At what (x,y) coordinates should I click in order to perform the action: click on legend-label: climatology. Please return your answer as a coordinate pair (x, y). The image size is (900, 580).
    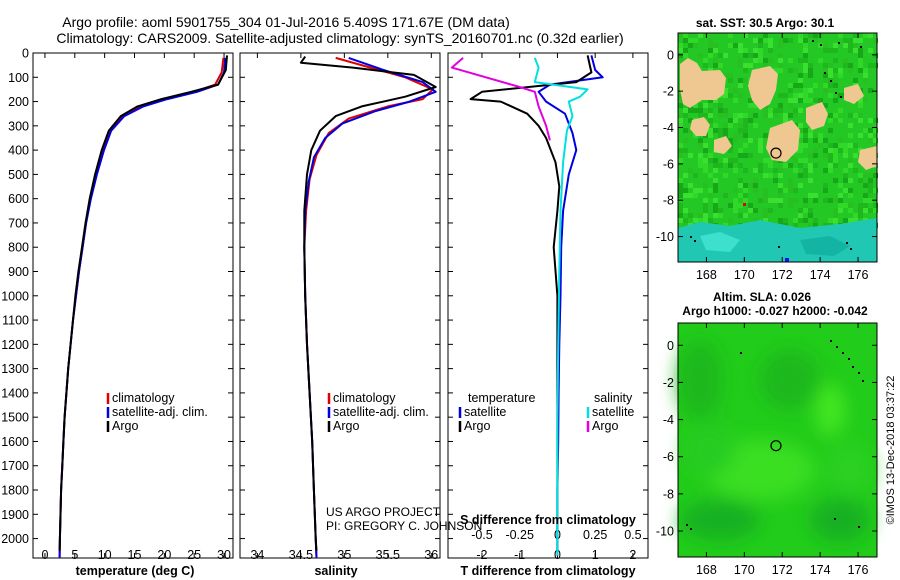
    Looking at the image, I should click on (143, 398).